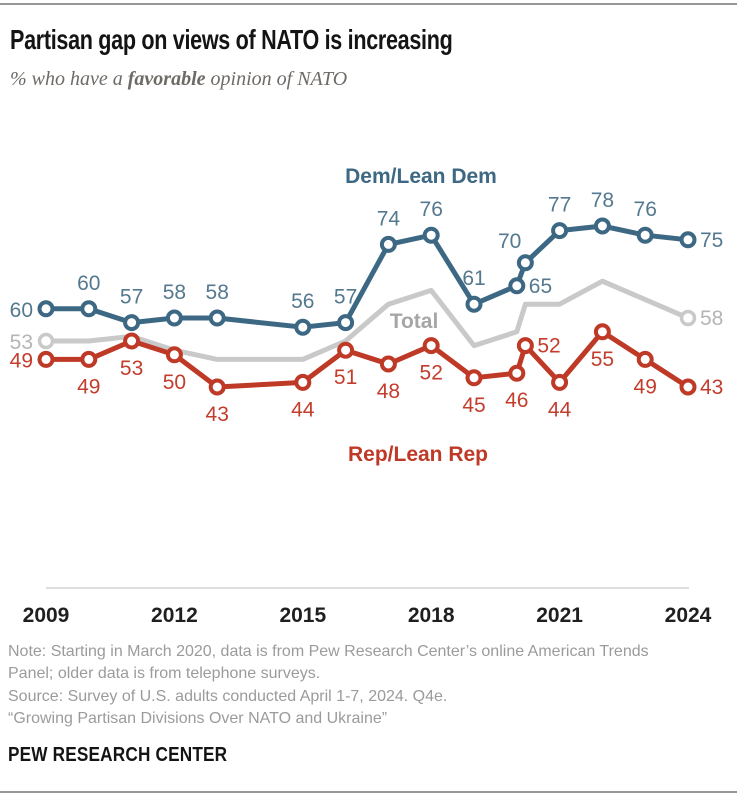 This screenshot has width=737, height=800. Describe the element at coordinates (345, 377) in the screenshot. I see `rep-data-point-label: 51` at that location.